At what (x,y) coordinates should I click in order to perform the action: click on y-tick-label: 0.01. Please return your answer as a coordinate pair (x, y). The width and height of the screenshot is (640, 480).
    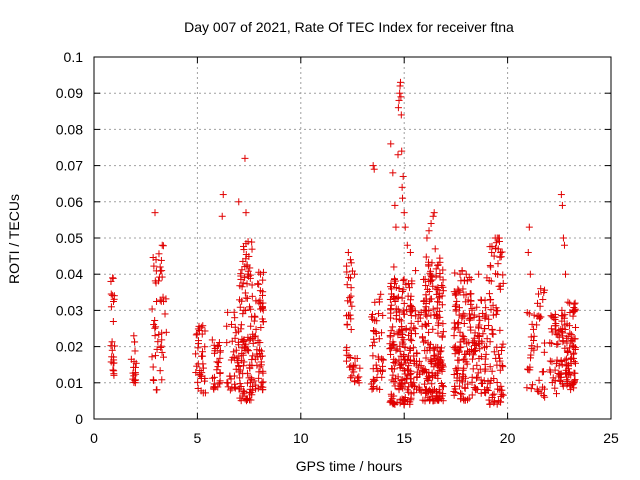
    Looking at the image, I should click on (69, 383).